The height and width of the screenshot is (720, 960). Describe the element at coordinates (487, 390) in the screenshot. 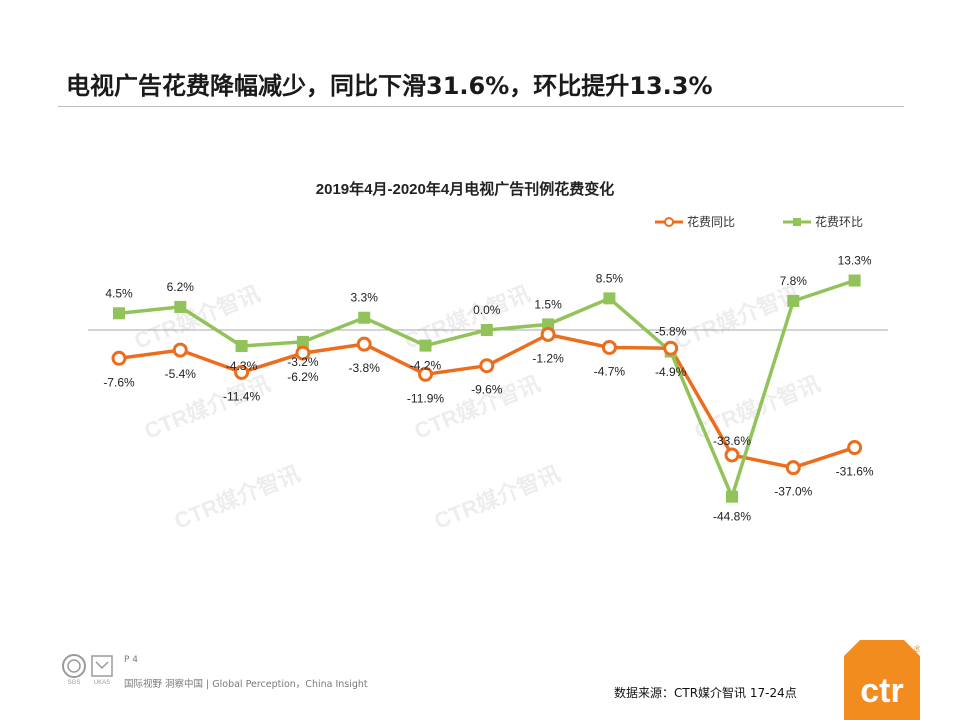

I see `data-label: -9.6%` at that location.